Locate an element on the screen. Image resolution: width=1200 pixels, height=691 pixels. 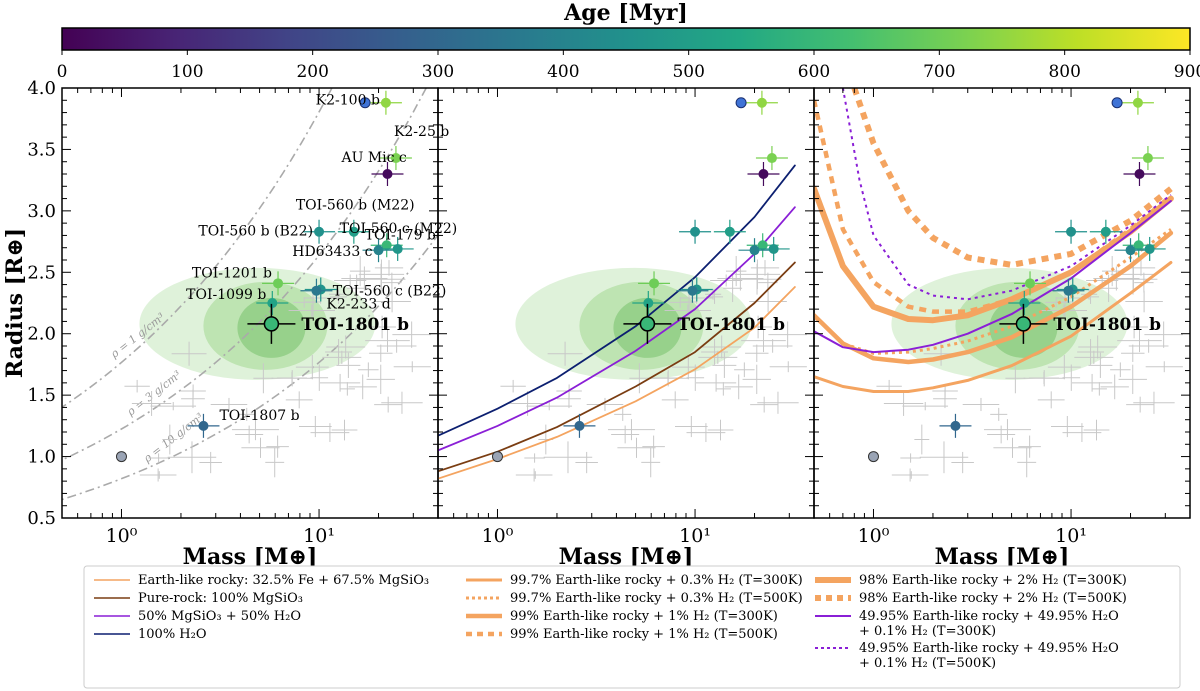
colorbar: Age [Myr] 0 100 200 300 400 500 600 700 800 900 is located at coordinates (628, 41).